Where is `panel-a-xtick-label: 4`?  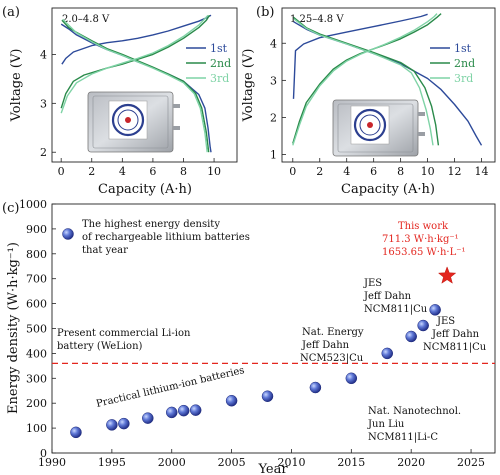
panel-a-xtick-label: 4 is located at coordinates (122, 171).